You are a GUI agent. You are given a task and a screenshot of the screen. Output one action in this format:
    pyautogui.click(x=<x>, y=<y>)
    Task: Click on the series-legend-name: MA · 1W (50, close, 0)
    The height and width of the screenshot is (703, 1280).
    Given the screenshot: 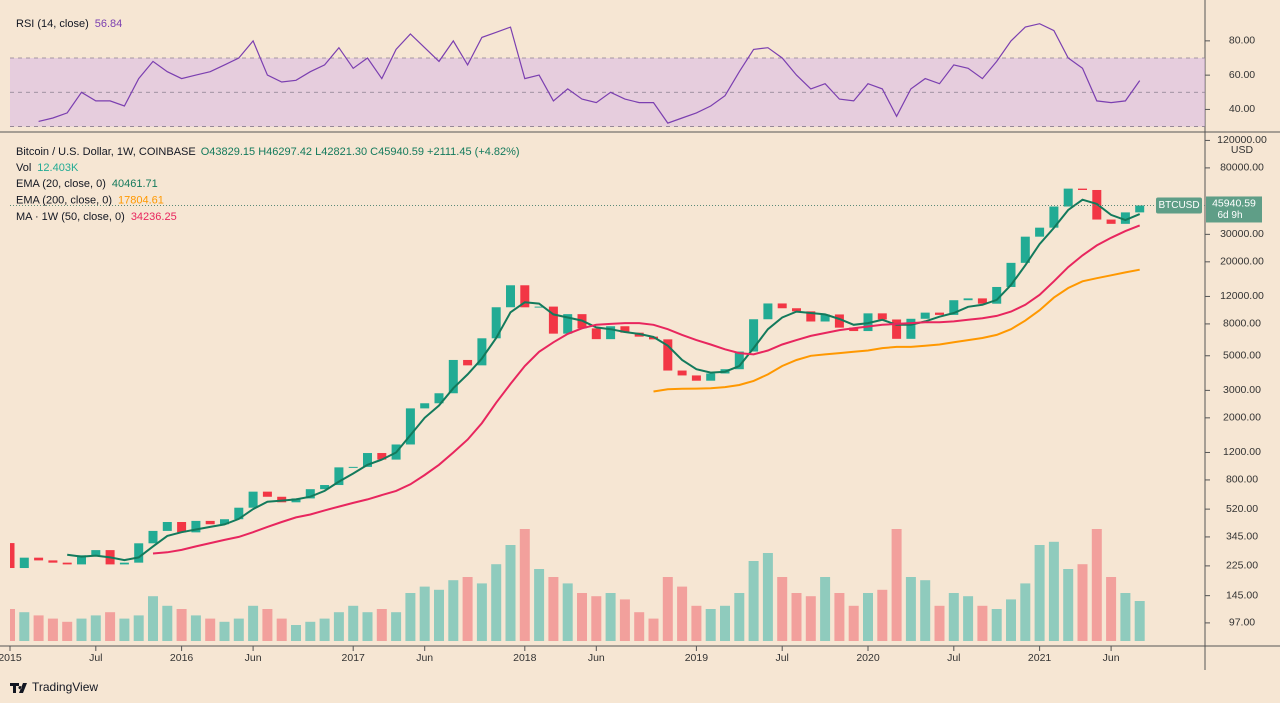 What is the action you would take?
    pyautogui.click(x=70, y=217)
    